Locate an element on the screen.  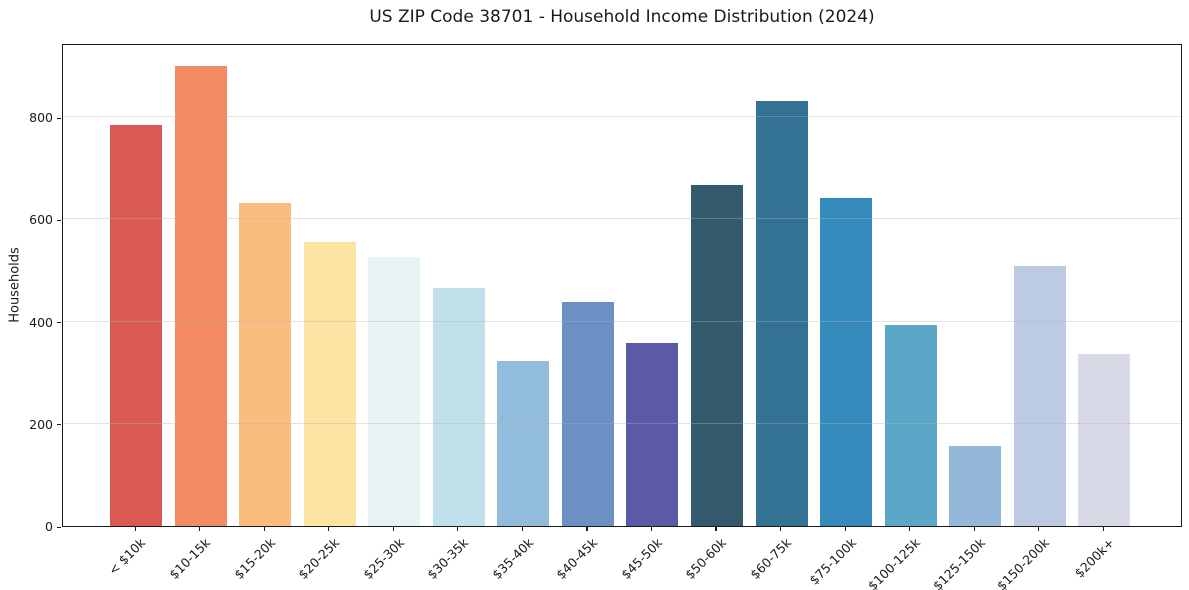
y-tick-label-400: 400 is located at coordinates (41, 322).